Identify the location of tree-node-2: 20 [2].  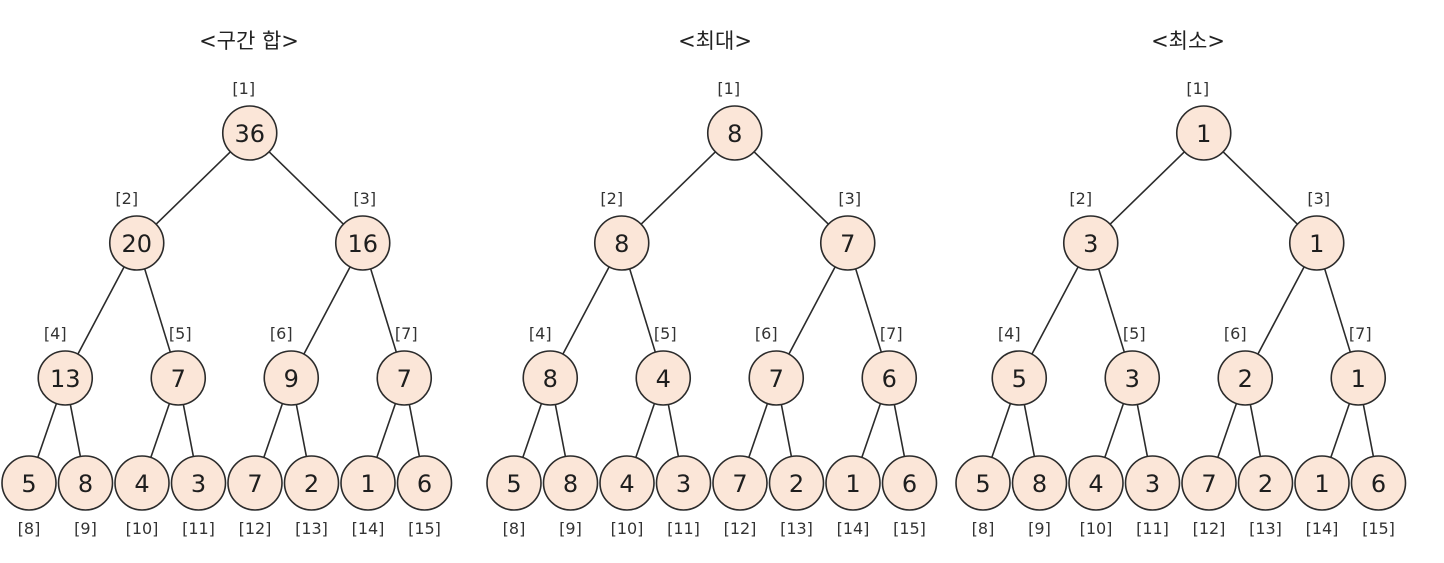
(136, 230).